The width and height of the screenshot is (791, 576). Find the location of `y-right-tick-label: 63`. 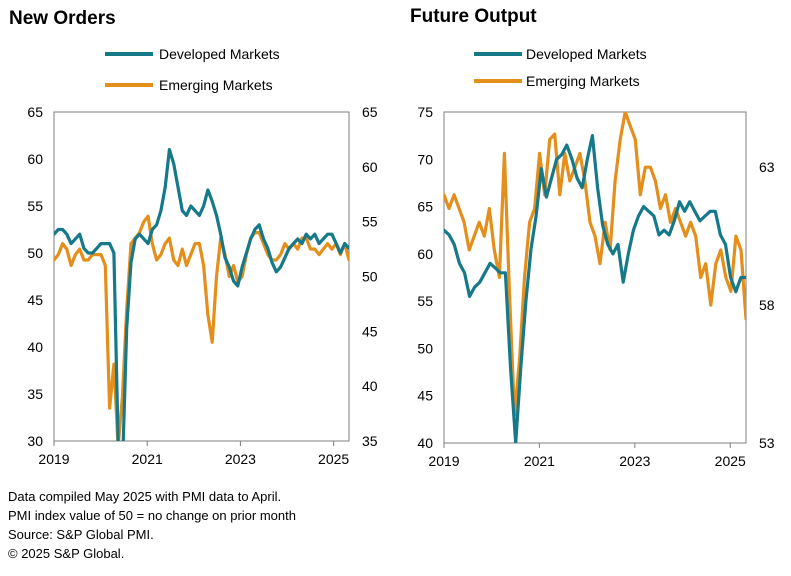

y-right-tick-label: 63 is located at coordinates (767, 167).